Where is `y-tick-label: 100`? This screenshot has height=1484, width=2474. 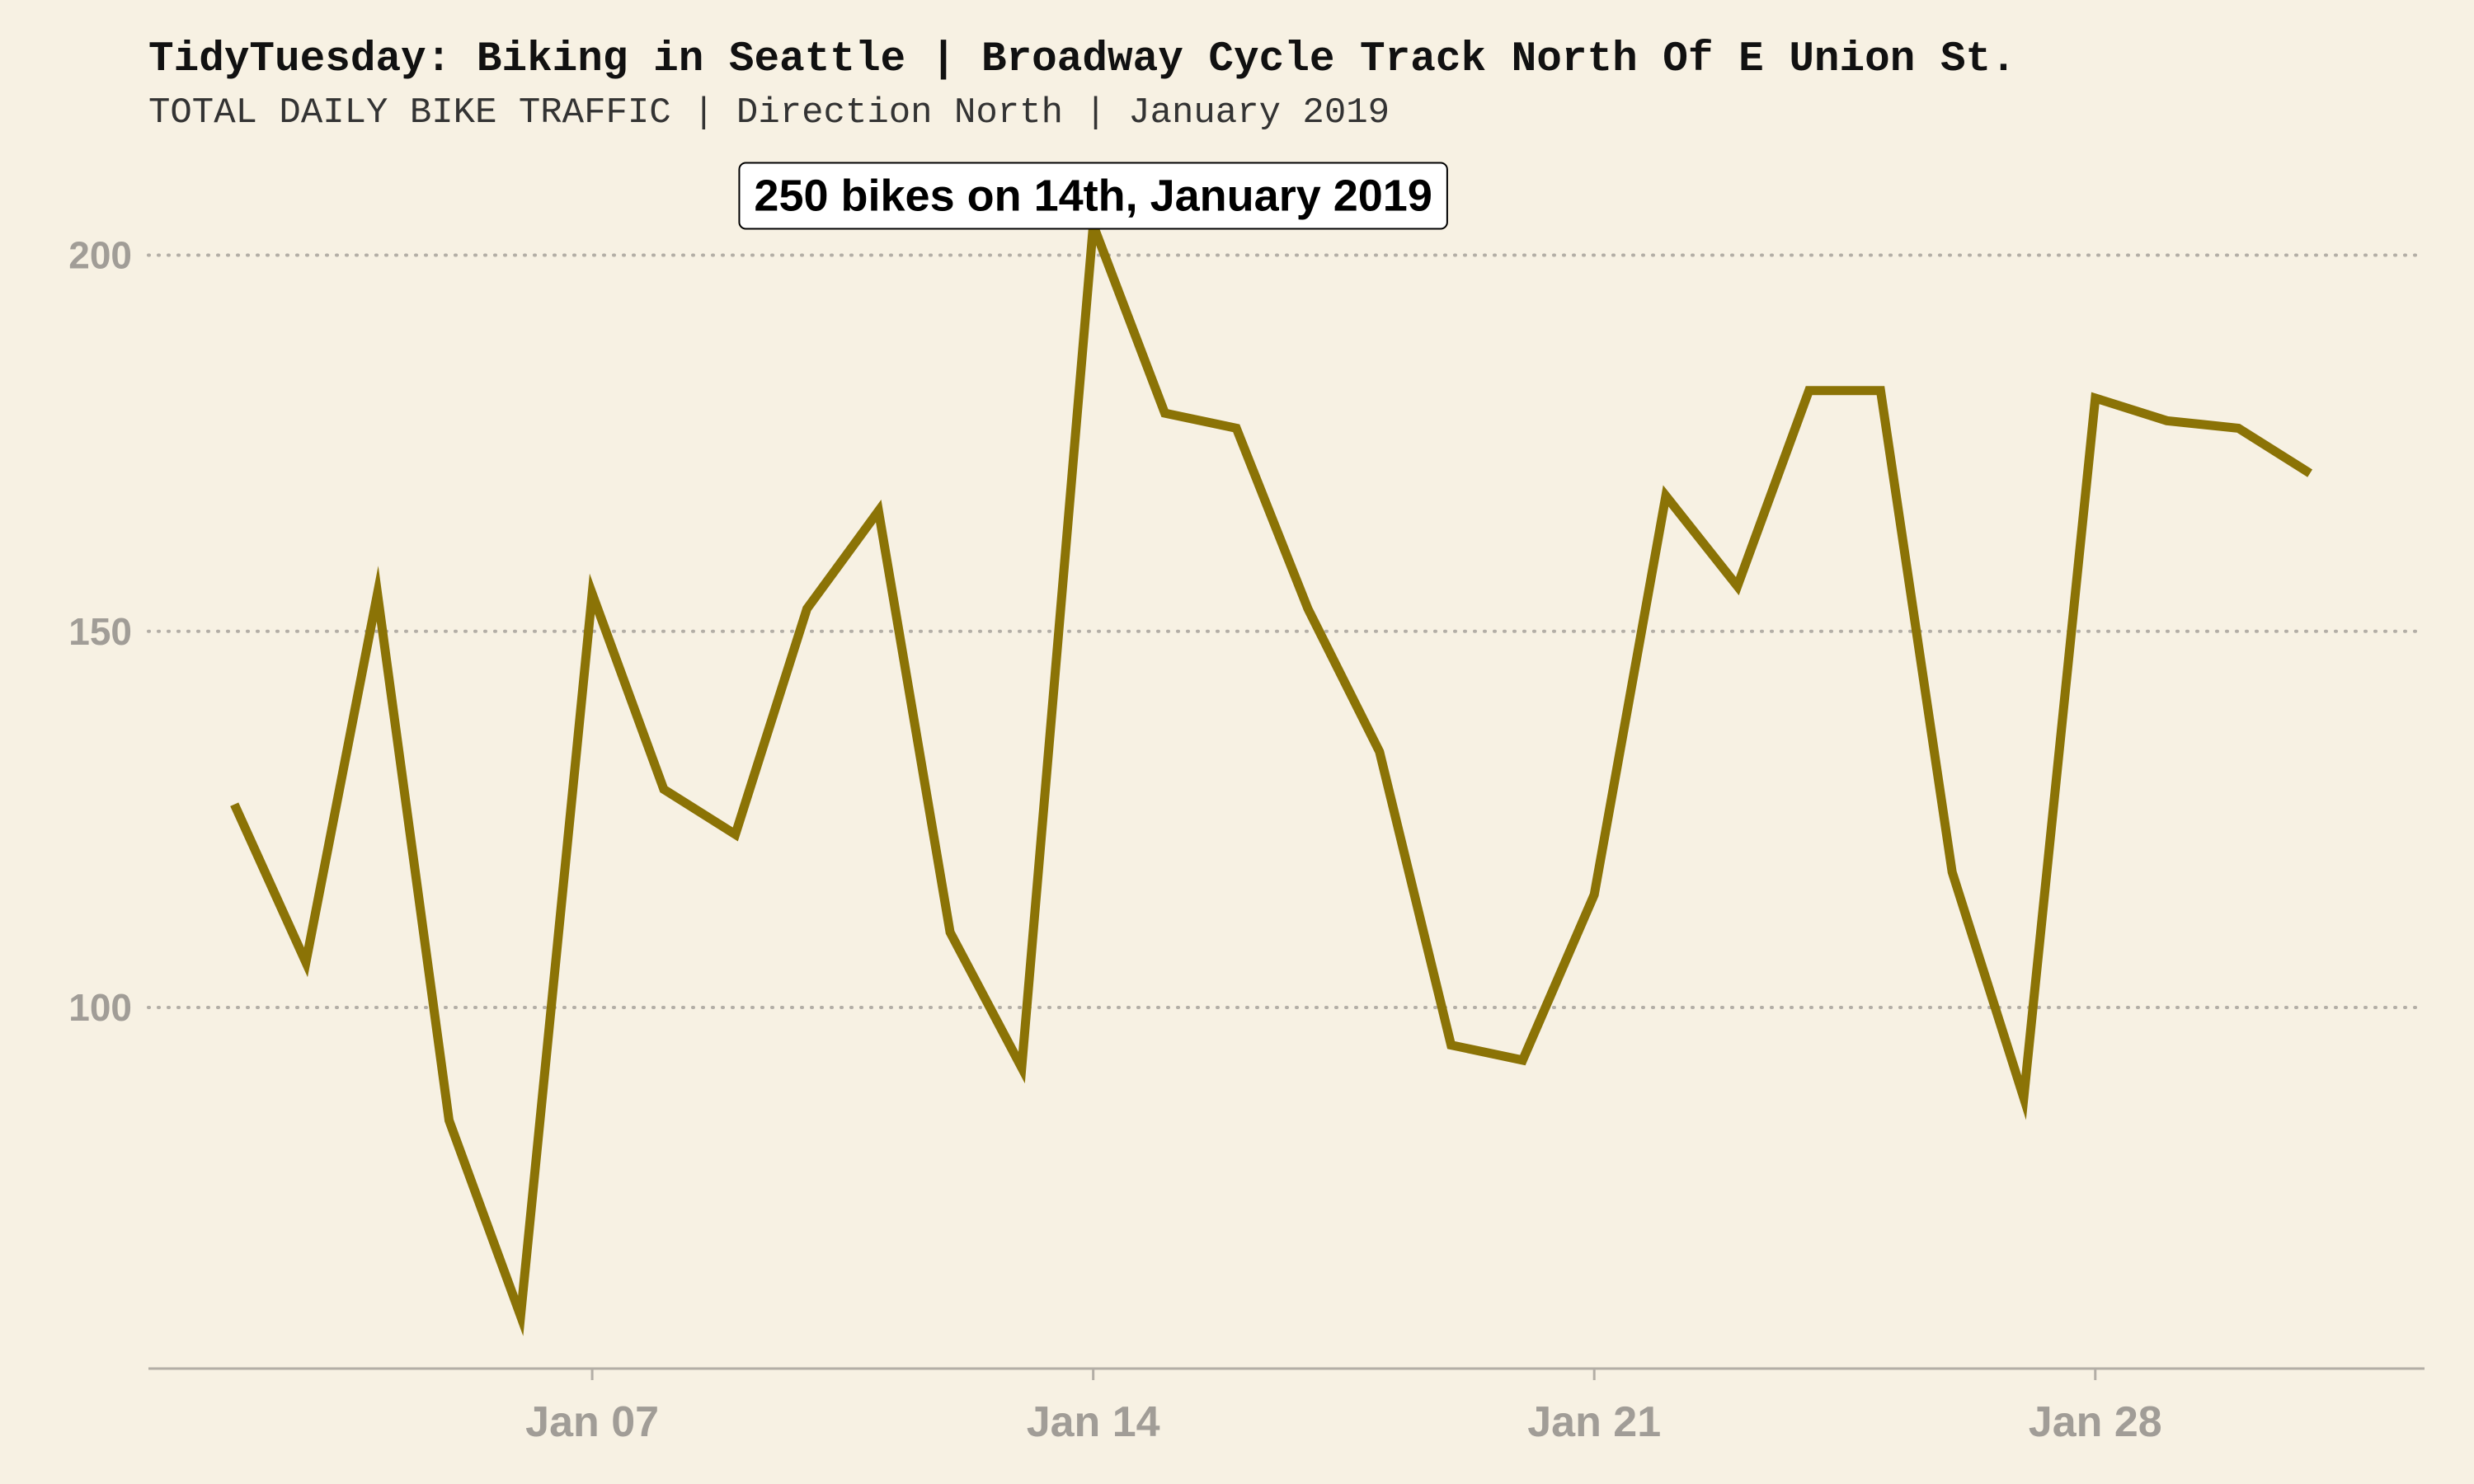
y-tick-label: 100 is located at coordinates (100, 1007).